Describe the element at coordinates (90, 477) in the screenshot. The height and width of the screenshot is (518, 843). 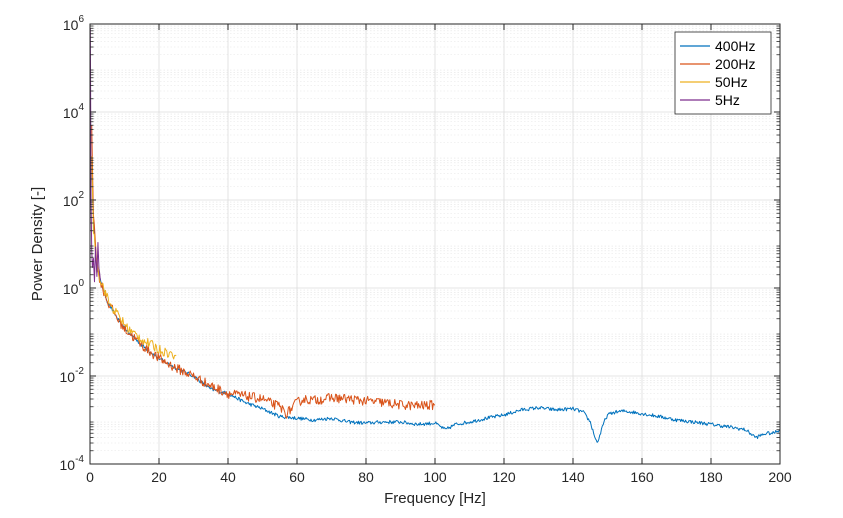
I see `x-tick-label: 0` at that location.